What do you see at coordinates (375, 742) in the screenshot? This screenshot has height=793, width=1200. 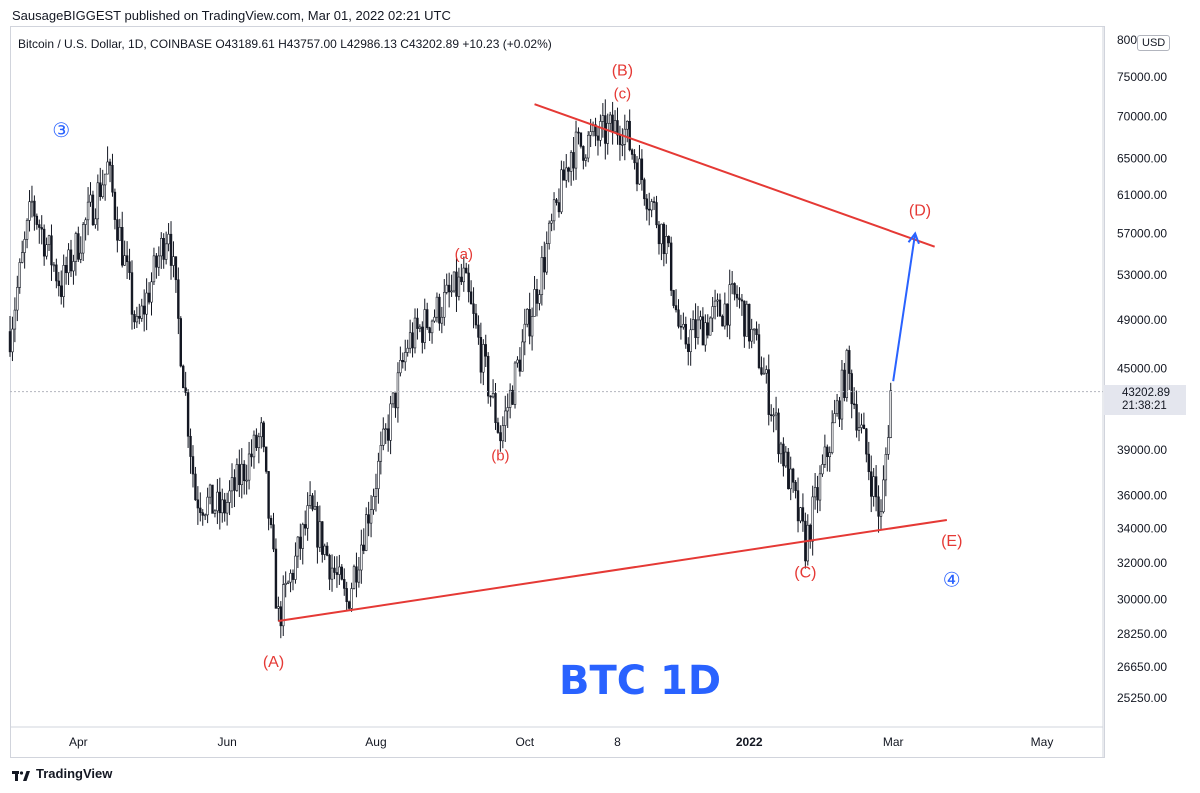 I see `x-tick-label: Aug` at bounding box center [375, 742].